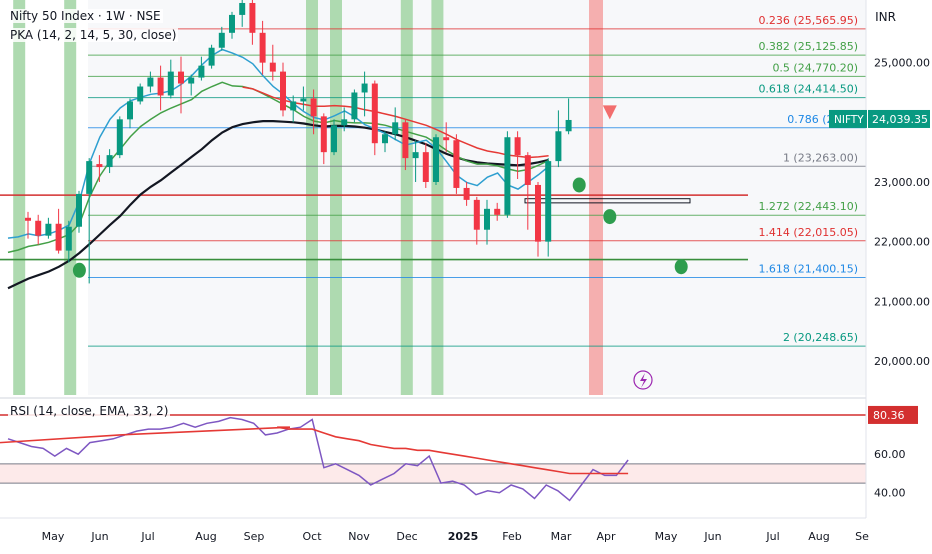 This screenshot has width=932, height=554. Describe the element at coordinates (808, 232) in the screenshot. I see `fib-level-label: 1.414 (22,015.05)` at that location.